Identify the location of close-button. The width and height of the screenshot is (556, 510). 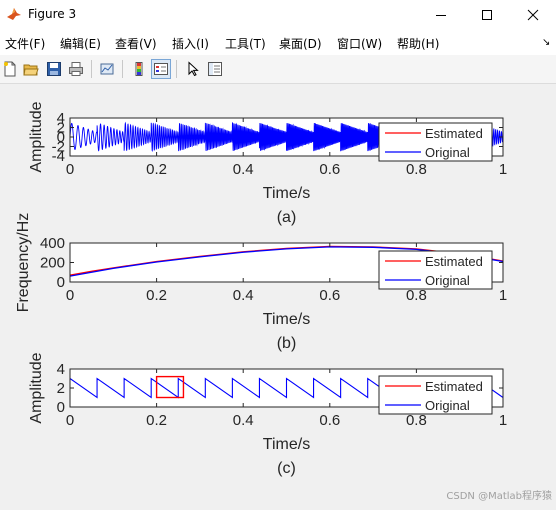
(533, 15).